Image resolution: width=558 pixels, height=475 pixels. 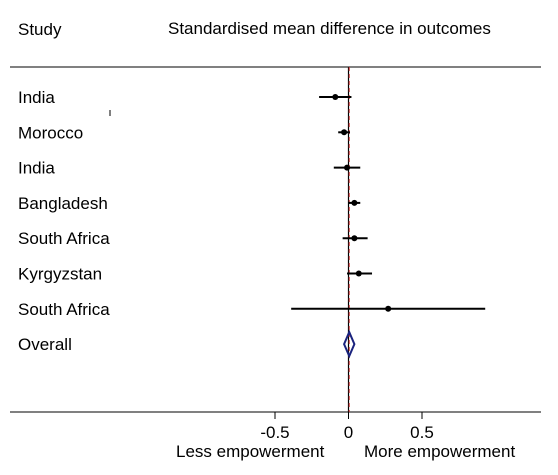 What do you see at coordinates (189, 203) in the screenshot?
I see `study-row: Bangladesh` at bounding box center [189, 203].